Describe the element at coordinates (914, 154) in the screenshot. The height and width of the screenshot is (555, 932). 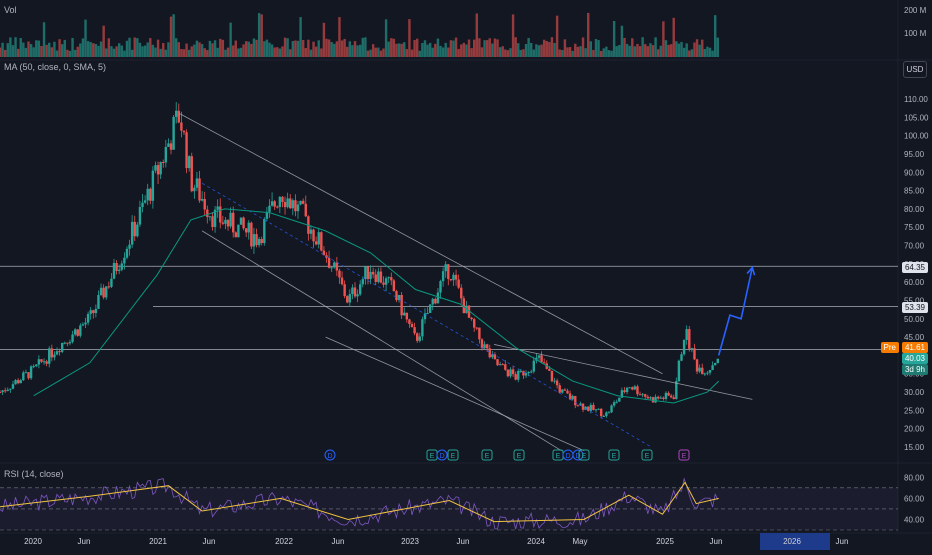
I see `price-tick-label: 95.00` at that location.